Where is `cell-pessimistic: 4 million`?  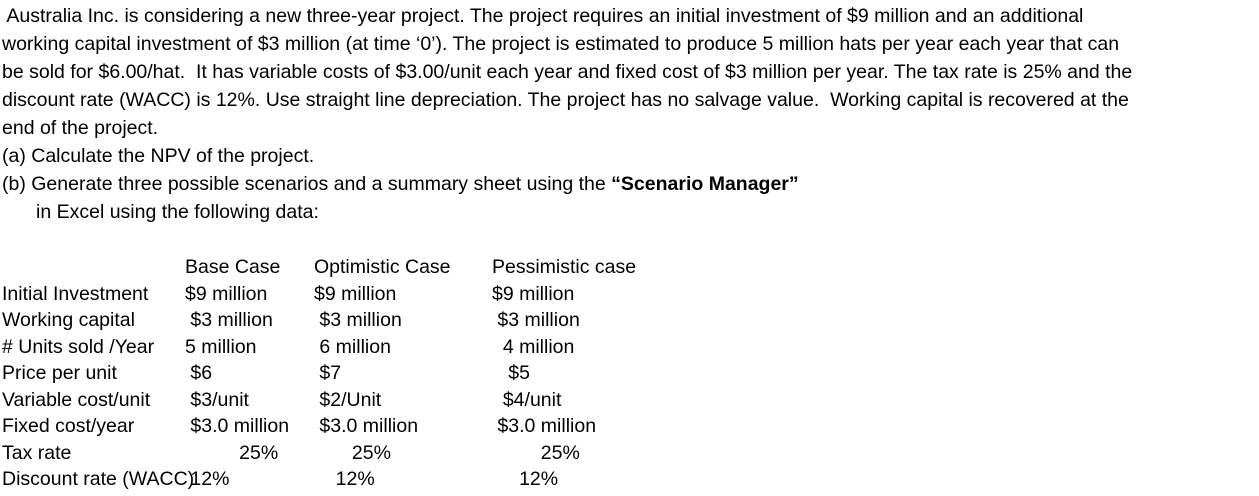
cell-pessimistic: 4 million is located at coordinates (533, 346).